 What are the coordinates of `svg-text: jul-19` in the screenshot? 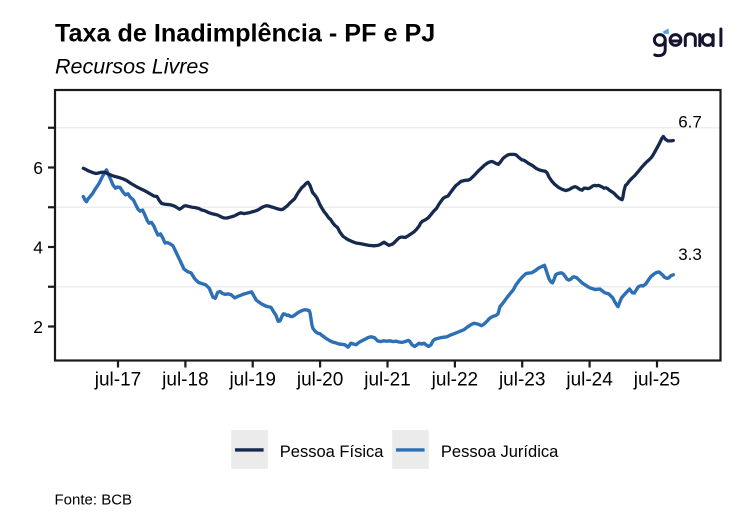 It's located at (251, 379).